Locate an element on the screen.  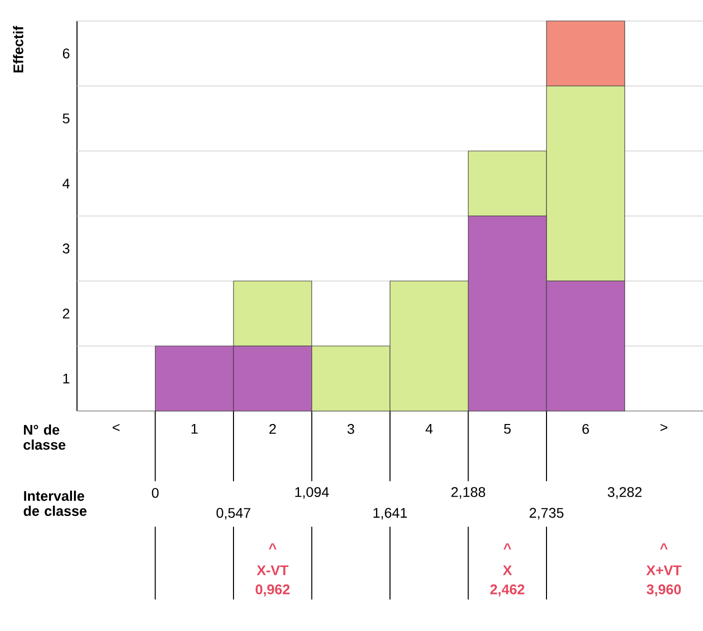
x-tick-label: 1 is located at coordinates (195, 429).